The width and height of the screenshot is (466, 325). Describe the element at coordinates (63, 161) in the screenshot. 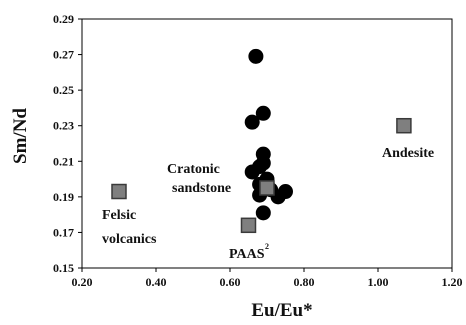

I see `y-tick-label: 0.21` at that location.